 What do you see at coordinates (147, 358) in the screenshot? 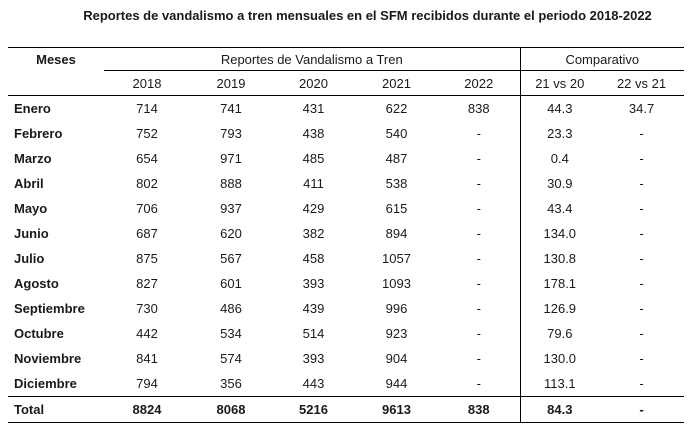
I see `table-cell: 841` at bounding box center [147, 358].